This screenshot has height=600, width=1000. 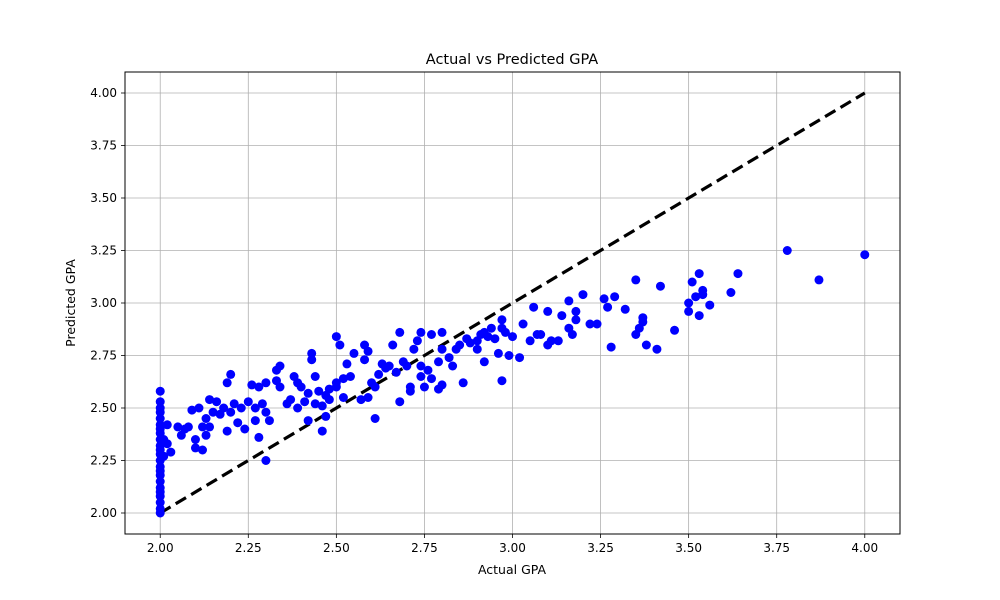 I want to click on x-axis-label: Actual GPA, so click(x=512, y=569).